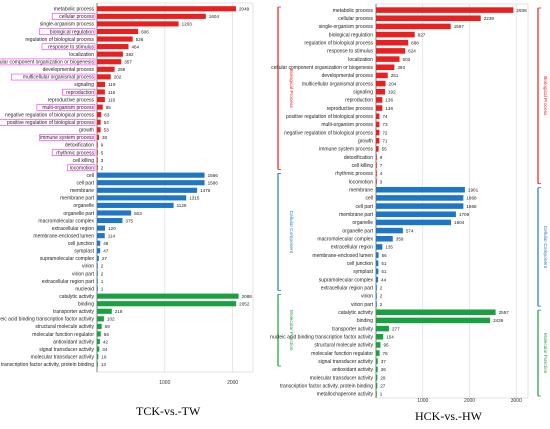 The image size is (550, 429). Describe the element at coordinates (97, 289) in the screenshot. I see `bar-nucleoid` at that location.